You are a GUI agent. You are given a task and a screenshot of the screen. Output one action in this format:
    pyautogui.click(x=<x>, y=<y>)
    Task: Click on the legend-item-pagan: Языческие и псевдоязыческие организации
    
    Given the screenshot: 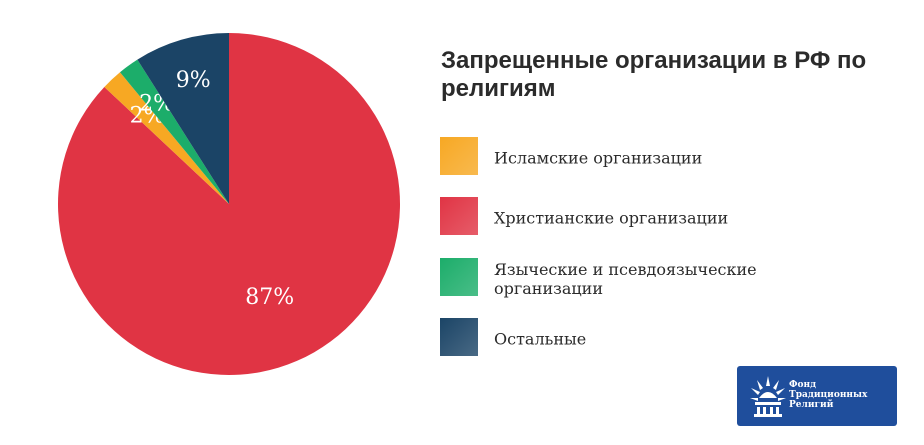 What is the action you would take?
    pyautogui.click(x=650, y=279)
    